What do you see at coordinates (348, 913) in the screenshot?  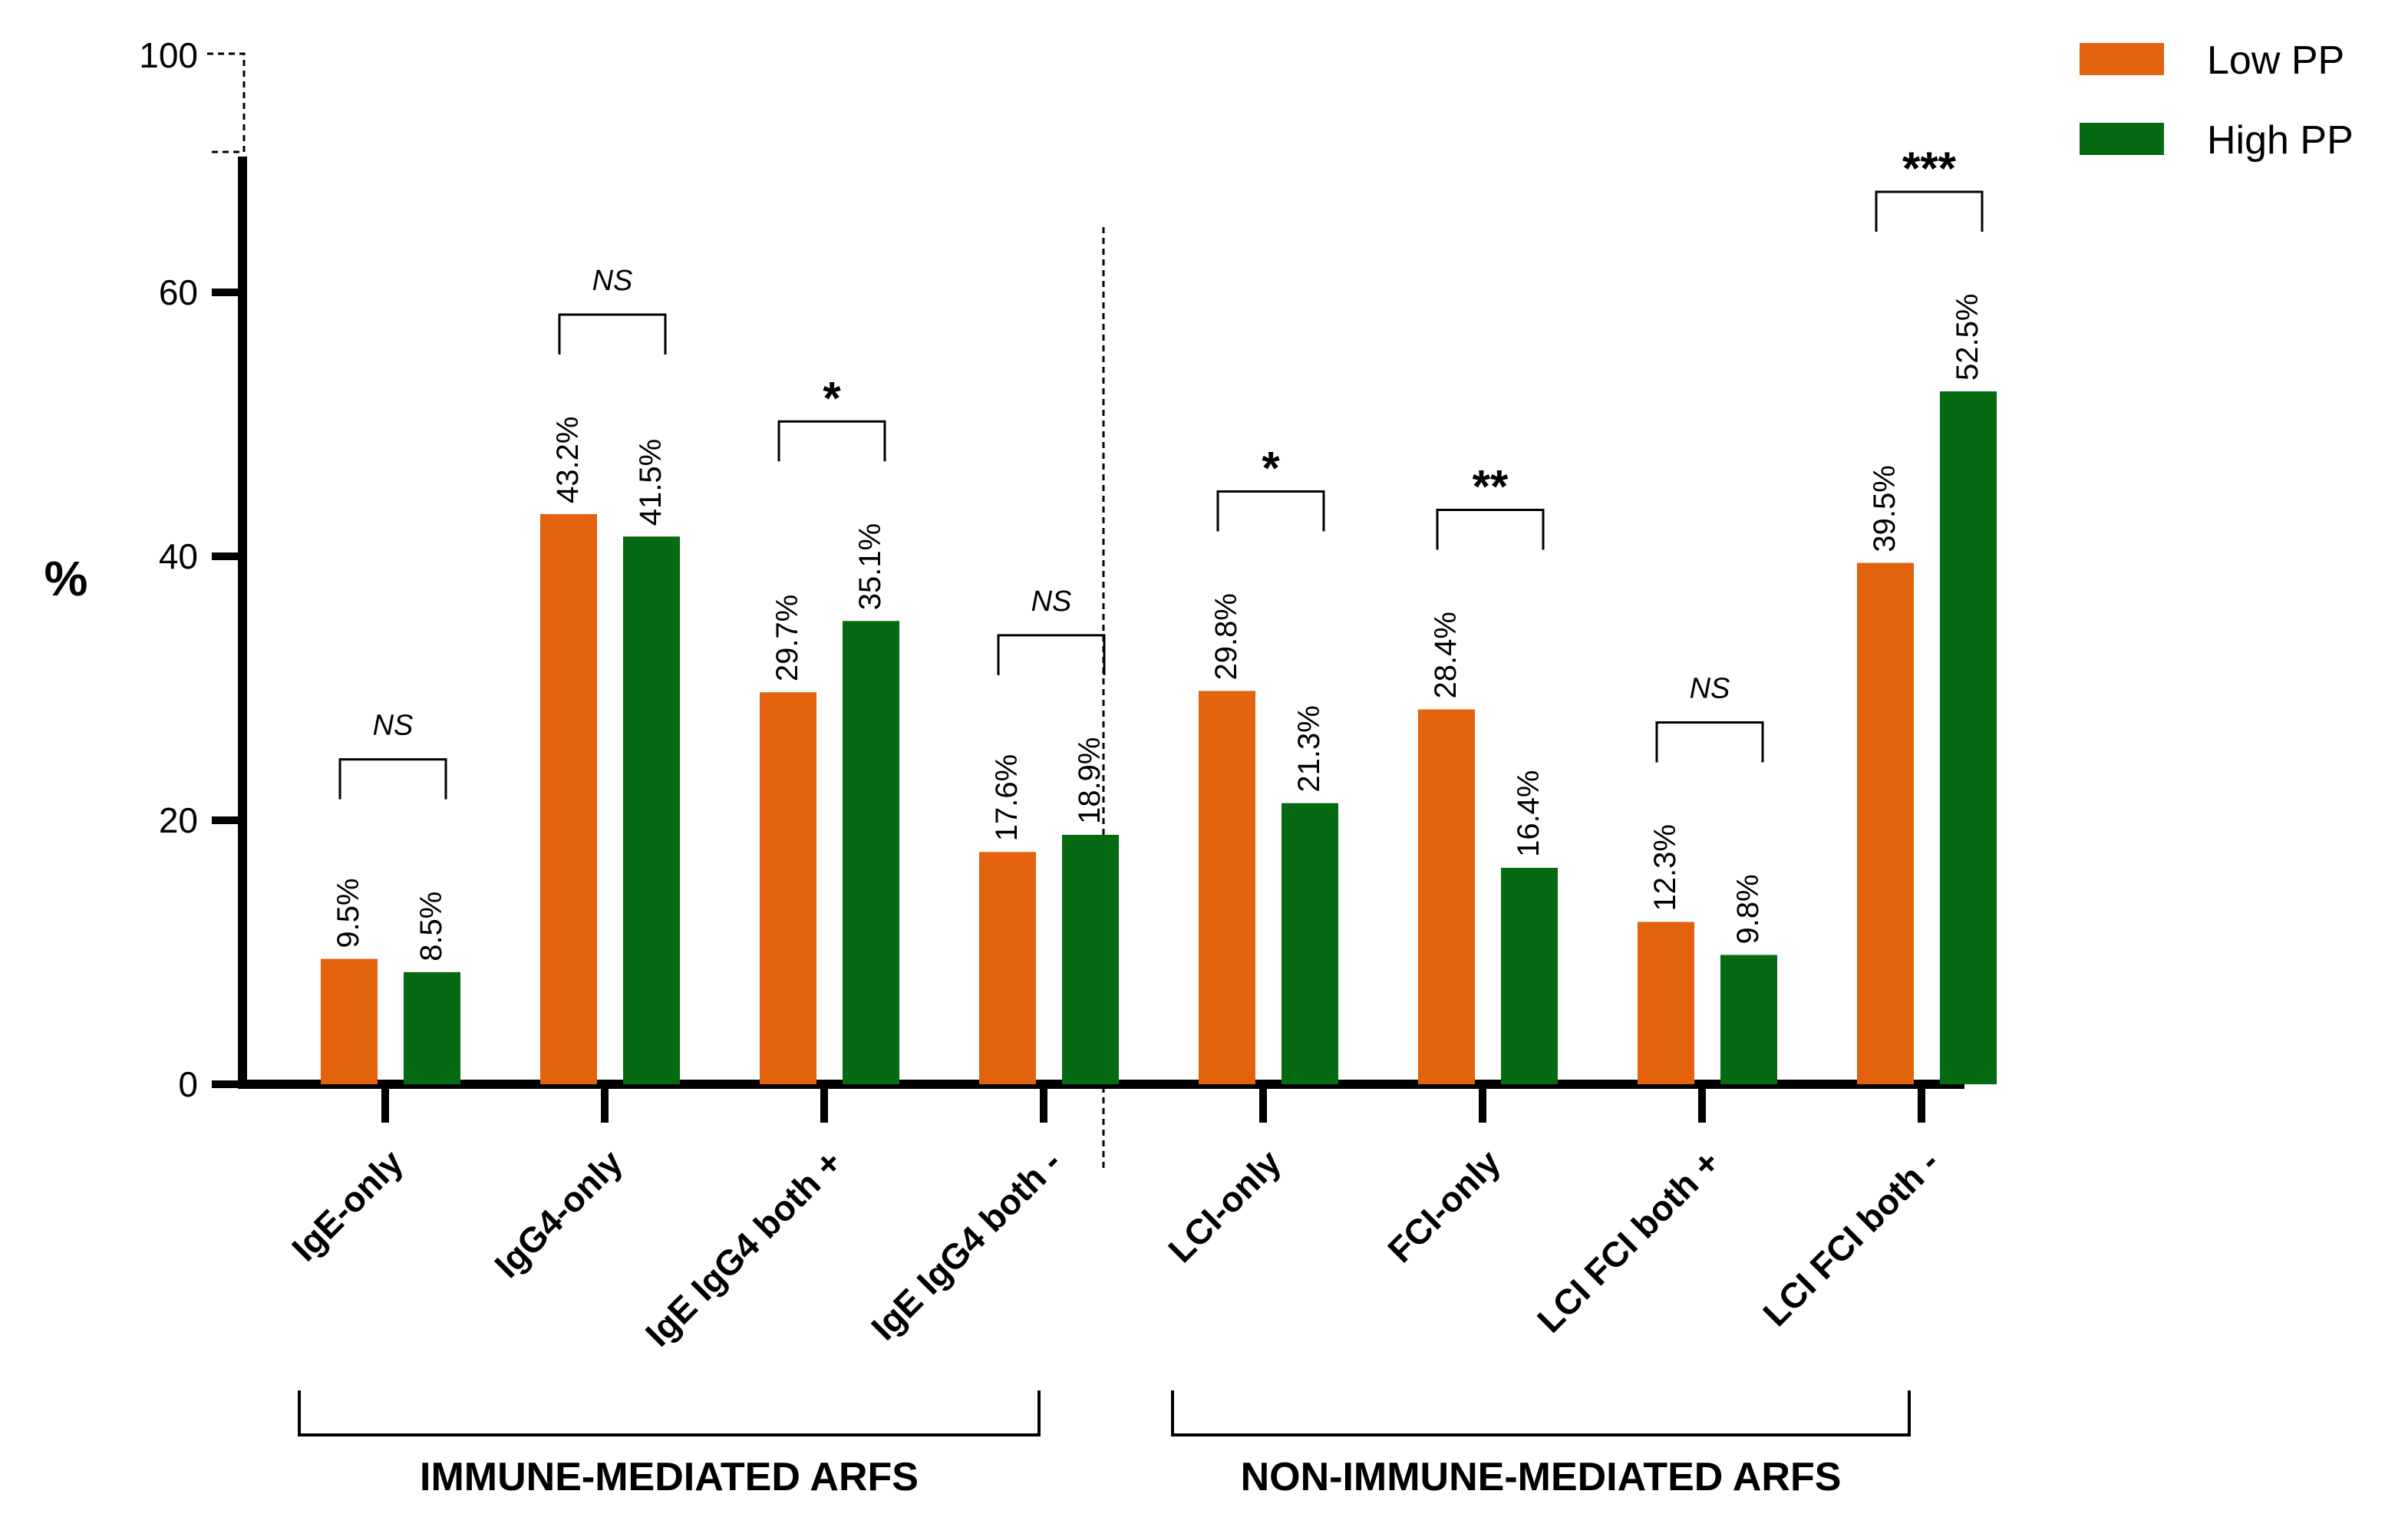 I see `data-label: 9.5%` at bounding box center [348, 913].